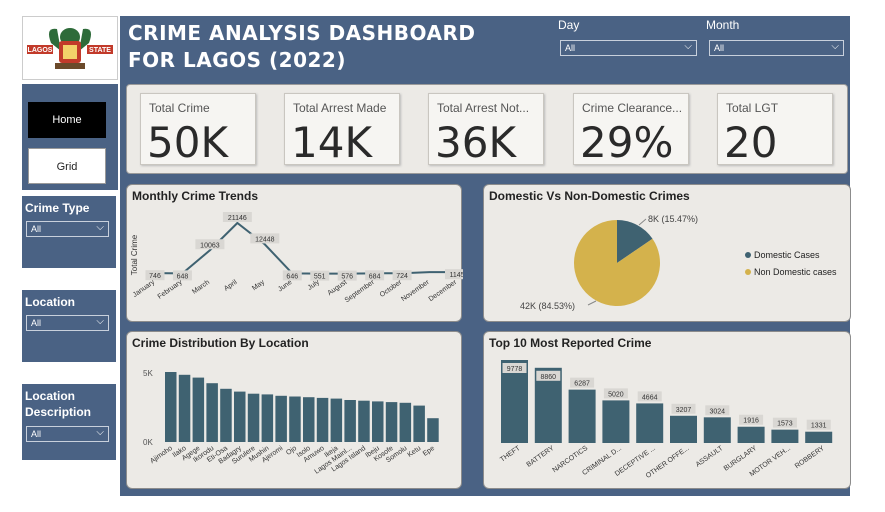 The height and width of the screenshot is (512, 885). Describe the element at coordinates (628, 48) in the screenshot. I see `day-dropdown: All ⌵` at that location.